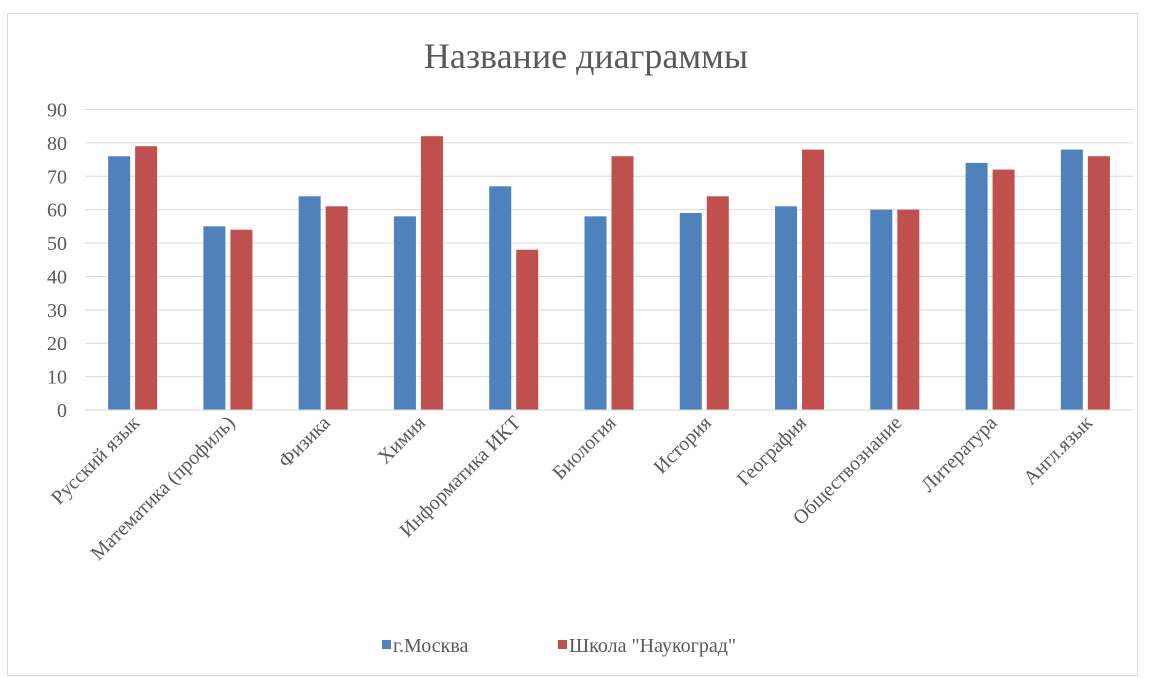  What do you see at coordinates (683, 445) in the screenshot?
I see `x-tick-label: История` at bounding box center [683, 445].